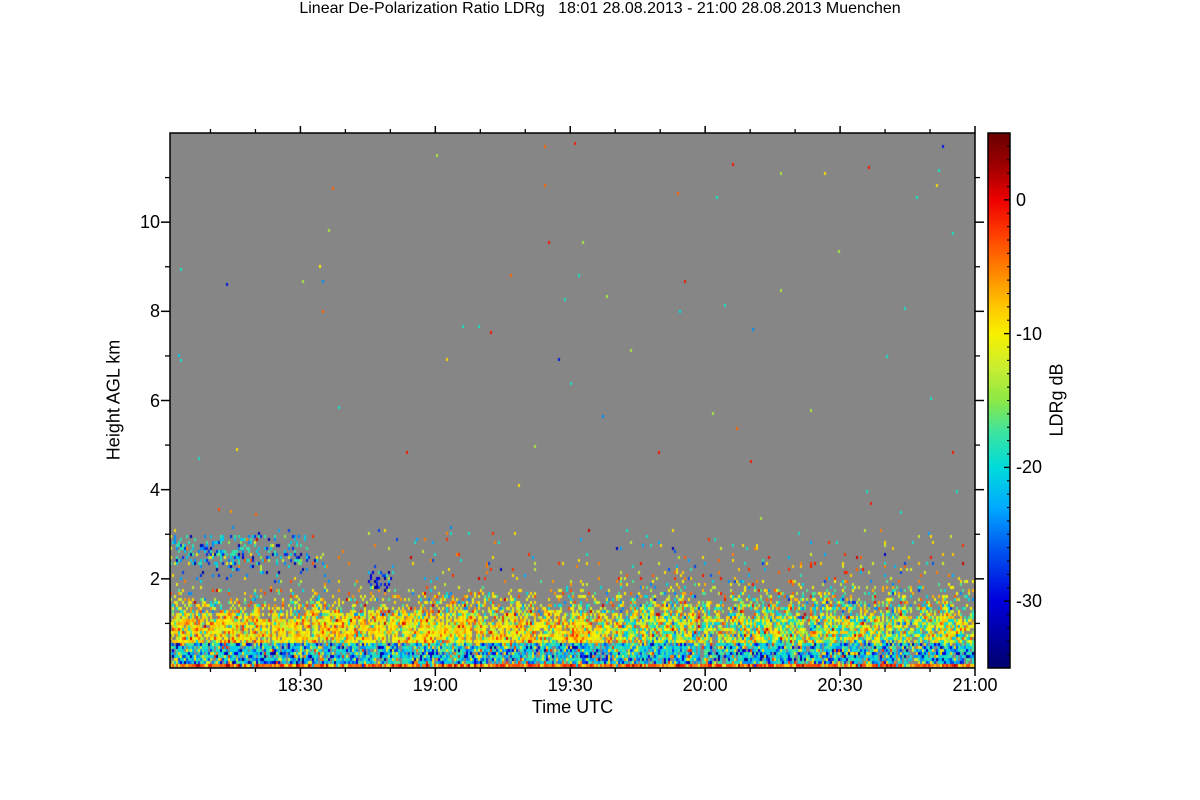 The image size is (1200, 800). Describe the element at coordinates (1021, 199) in the screenshot. I see `colorbar-tick-label: 0` at that location.